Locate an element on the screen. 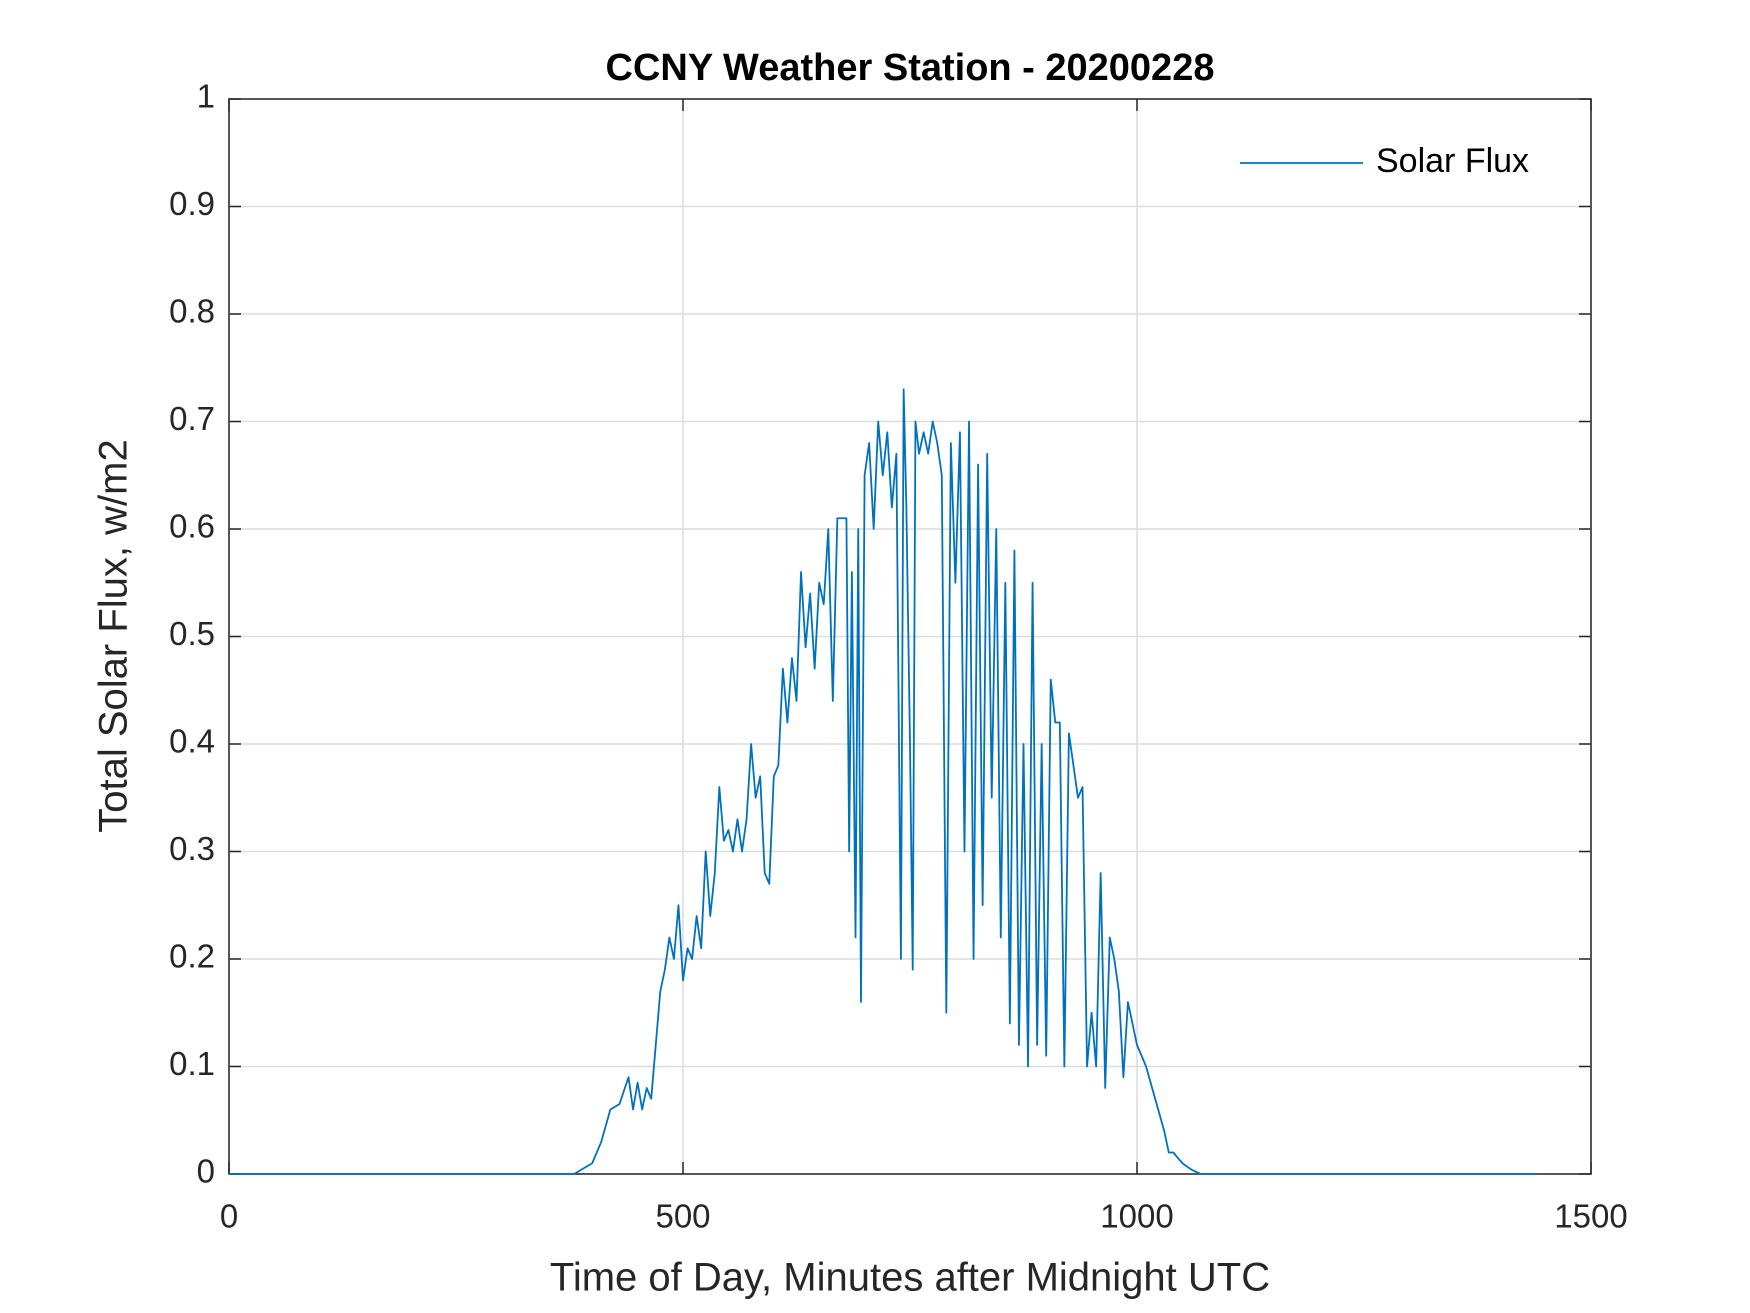 This screenshot has width=1750, height=1313. x-tick-label: 500 is located at coordinates (682, 1216).